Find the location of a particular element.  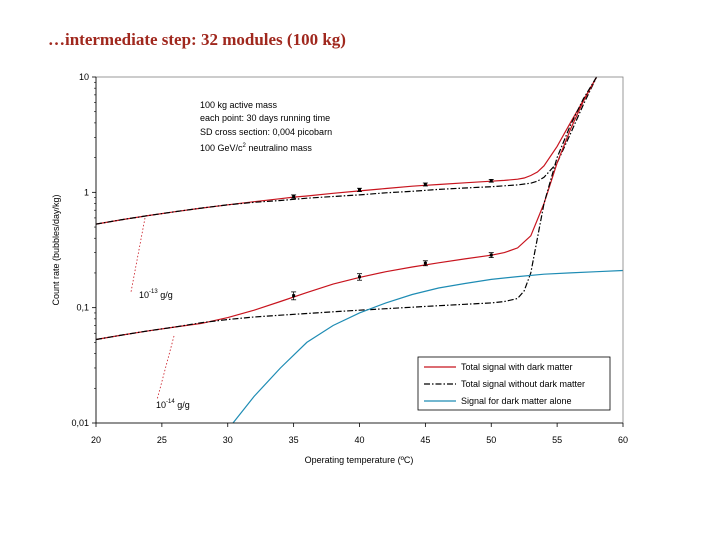

x-tick-label-2: 30 is located at coordinates (228, 440).